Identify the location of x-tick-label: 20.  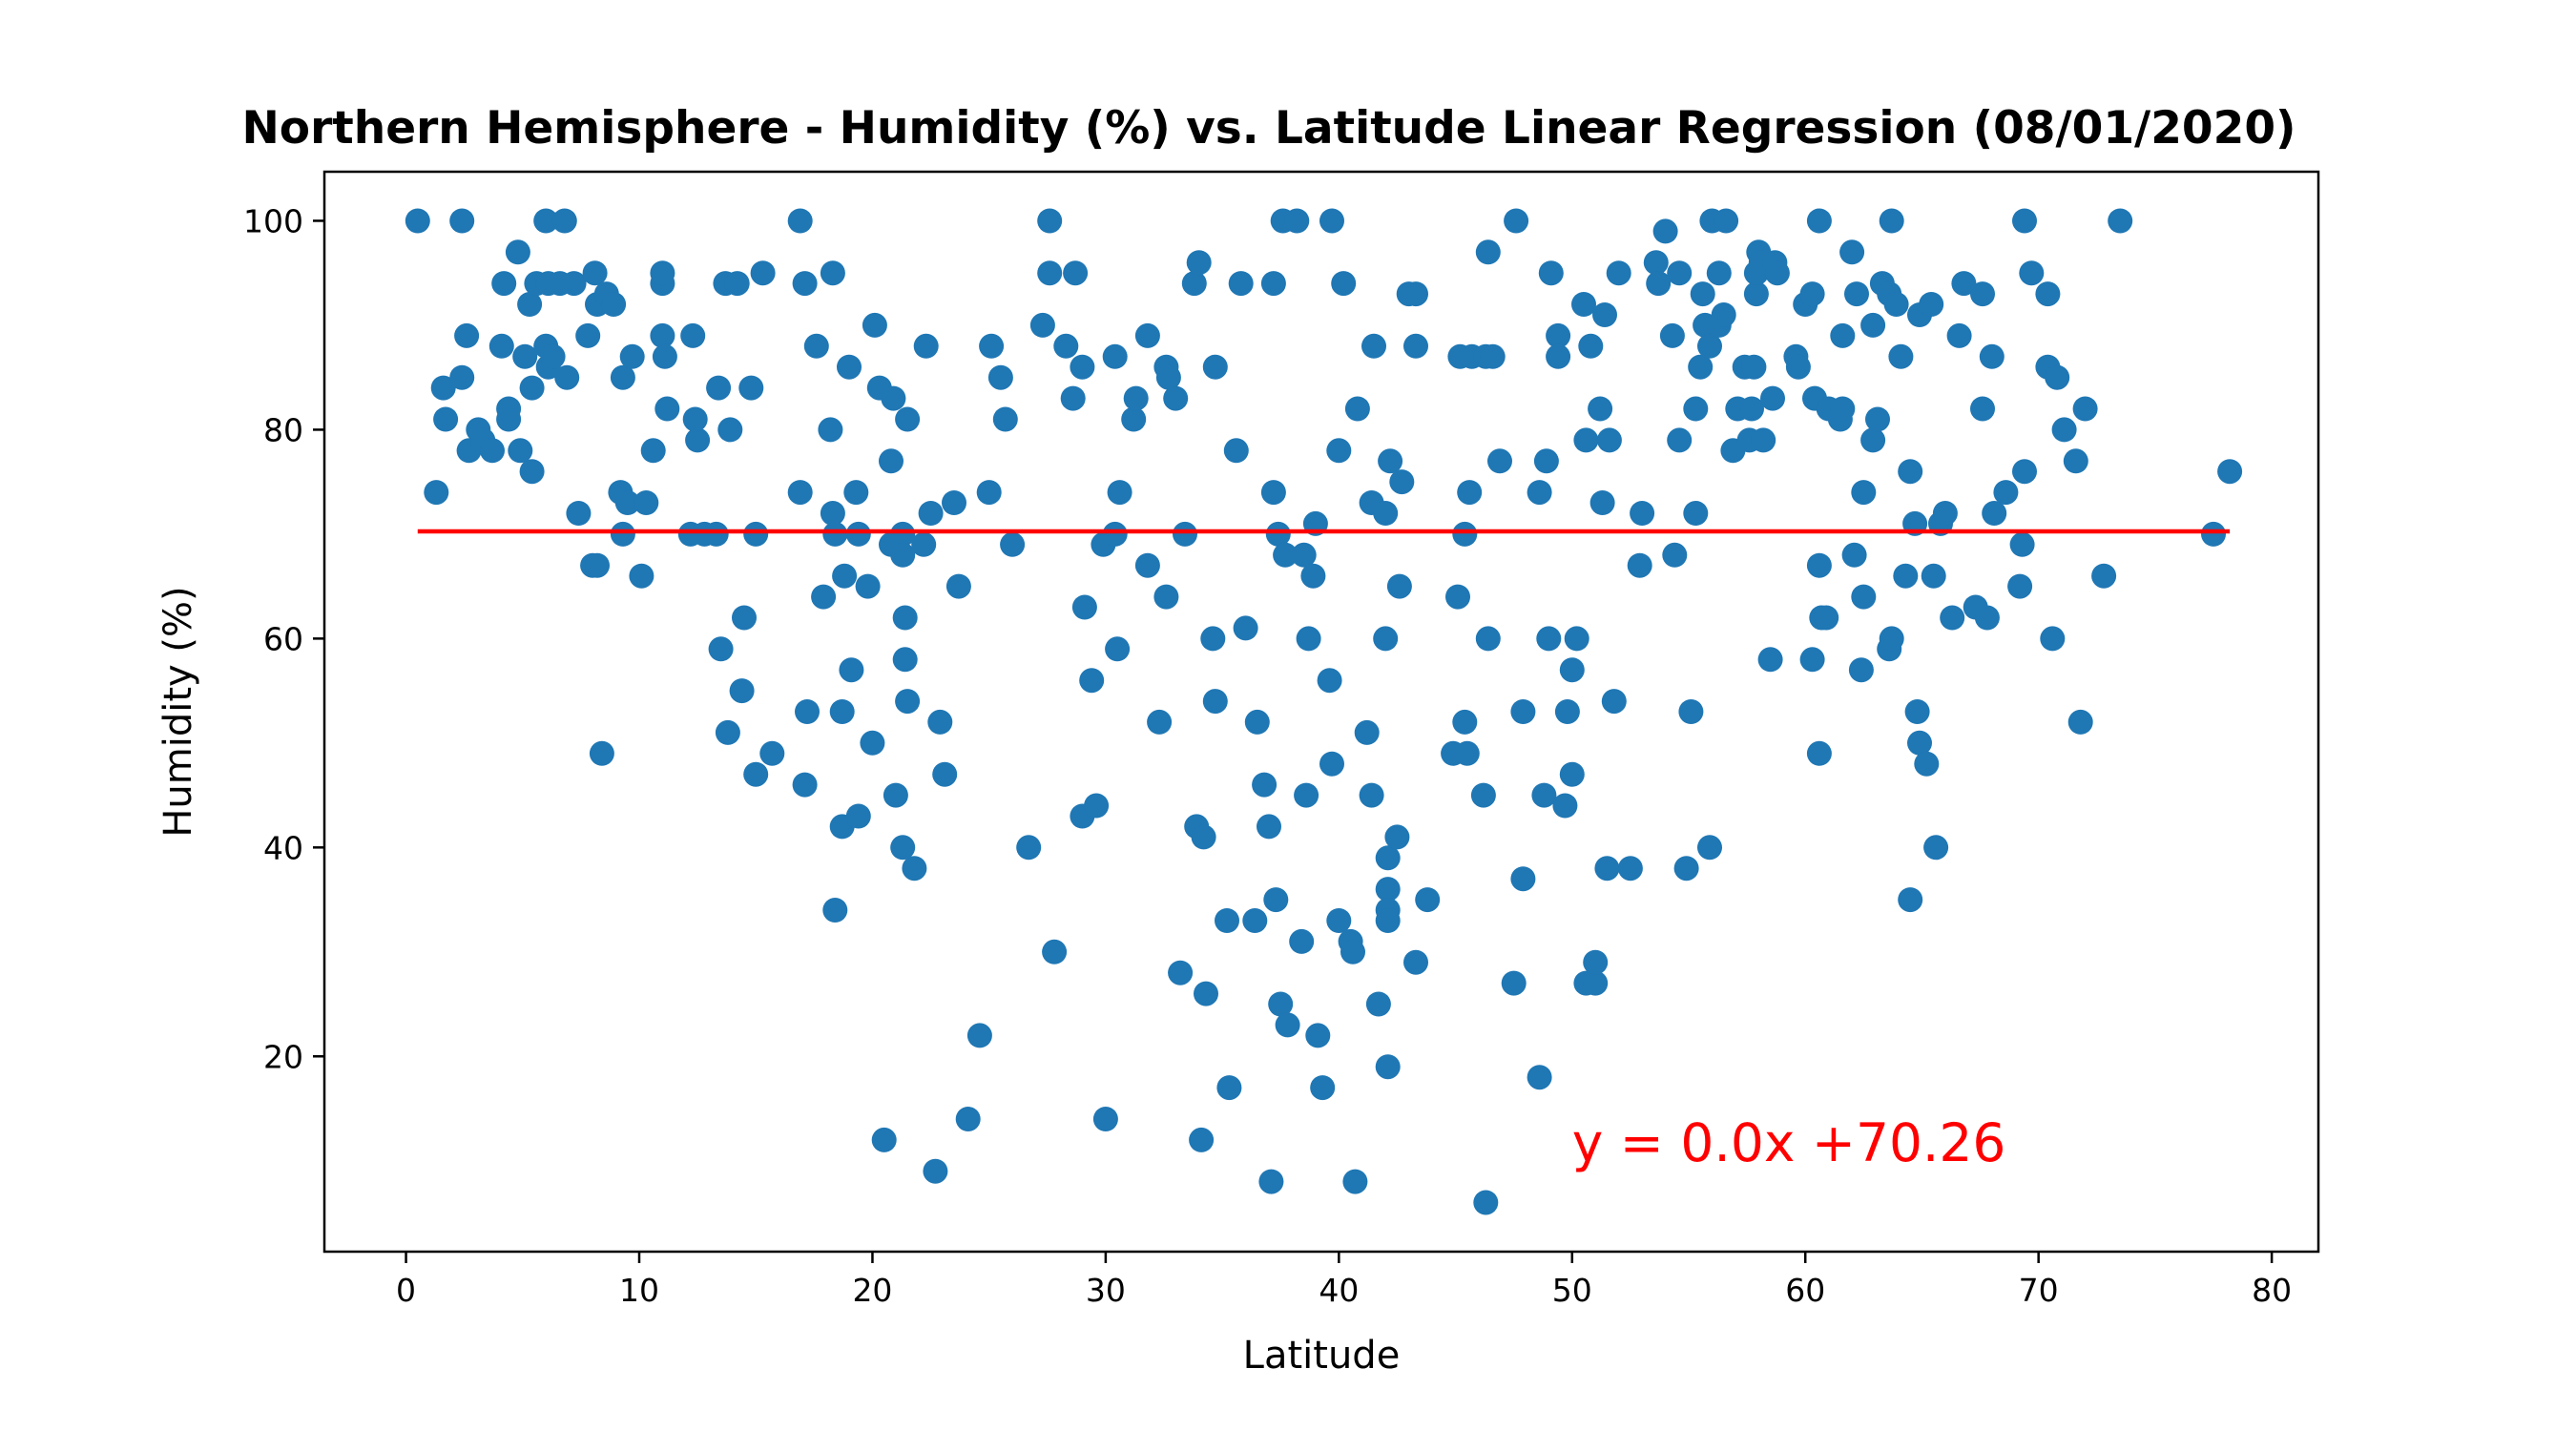
(872, 1290).